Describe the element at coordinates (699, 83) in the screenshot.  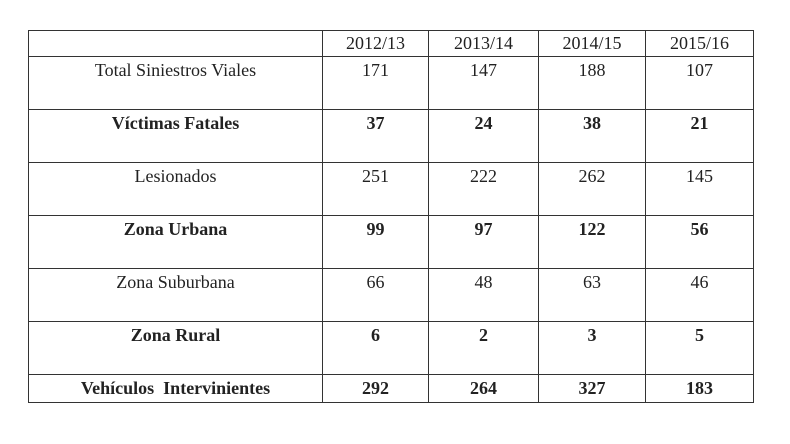
I see `value-cell: 107` at that location.